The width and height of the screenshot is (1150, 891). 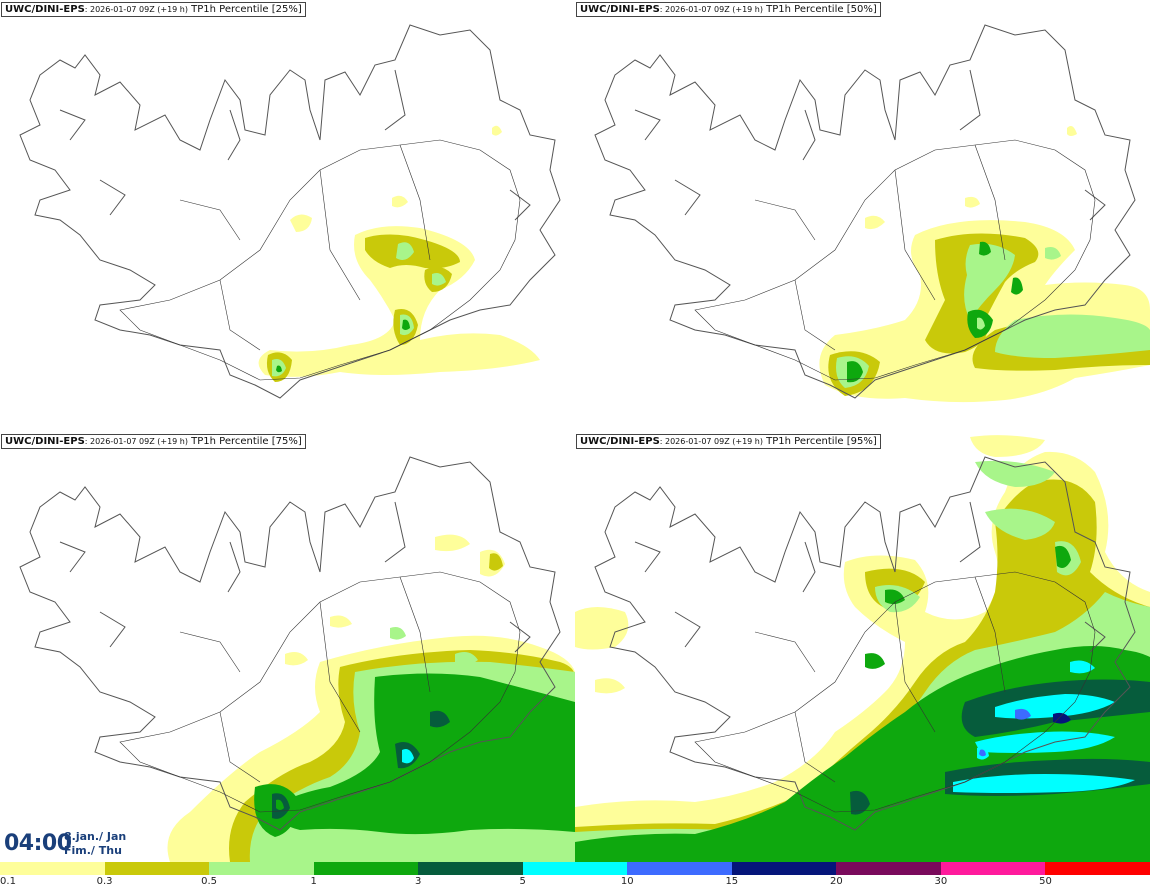 I want to click on colorbar-label: 20, so click(x=836, y=881).